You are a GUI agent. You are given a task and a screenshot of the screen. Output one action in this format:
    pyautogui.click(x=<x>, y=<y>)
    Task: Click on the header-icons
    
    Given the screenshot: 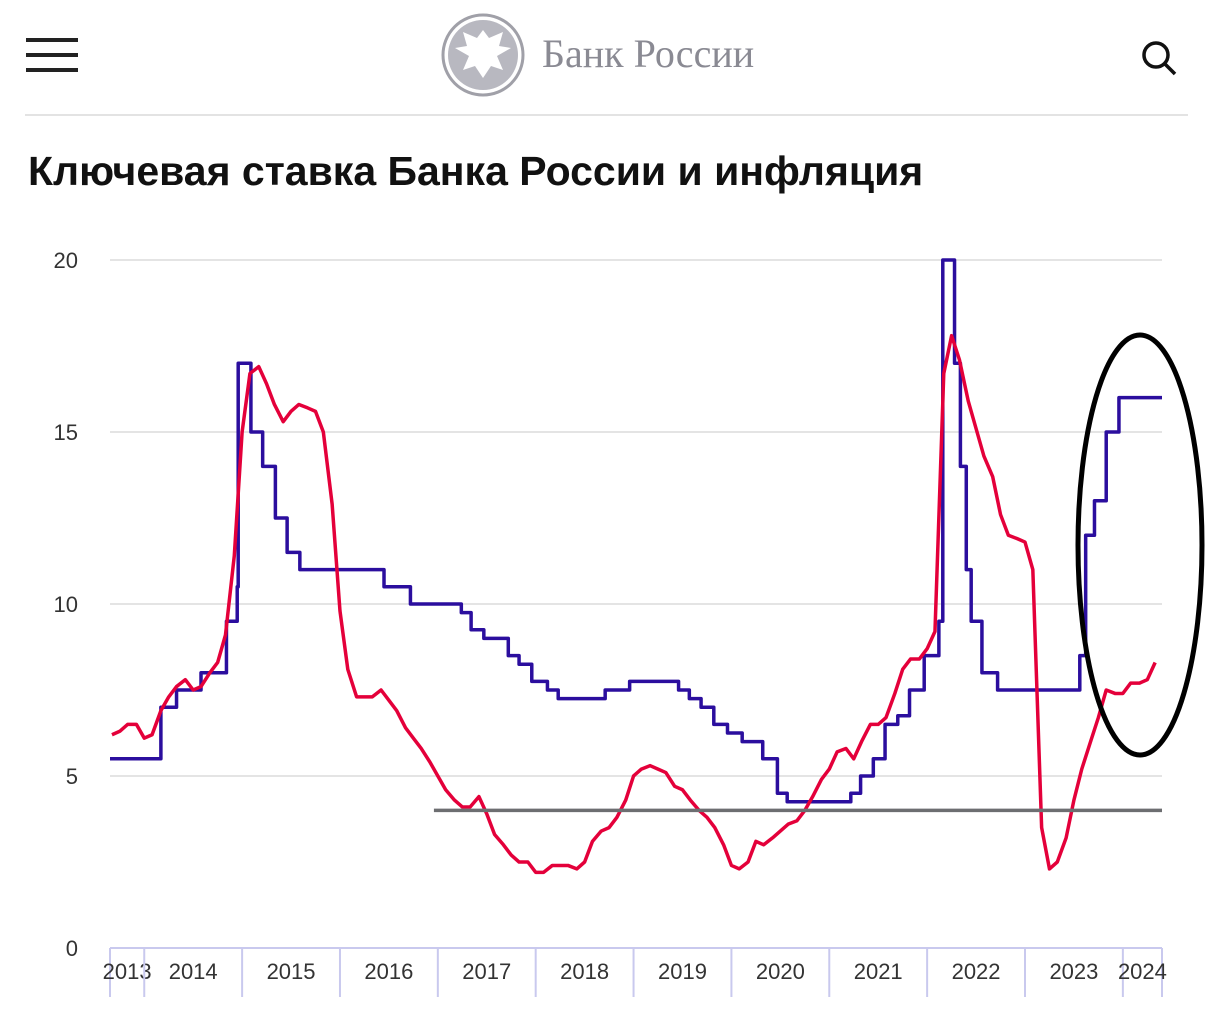 What is the action you would take?
    pyautogui.click(x=606, y=64)
    